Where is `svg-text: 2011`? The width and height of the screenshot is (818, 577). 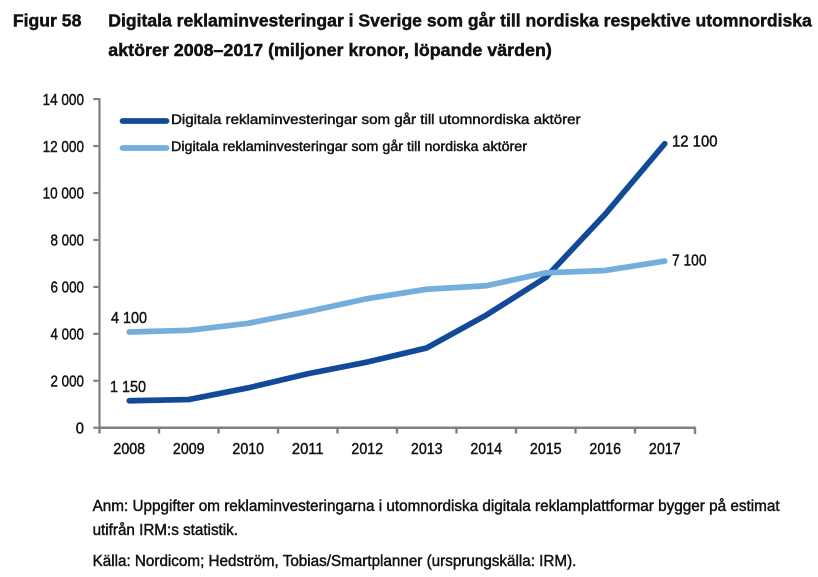 svg-text: 2011 is located at coordinates (308, 449).